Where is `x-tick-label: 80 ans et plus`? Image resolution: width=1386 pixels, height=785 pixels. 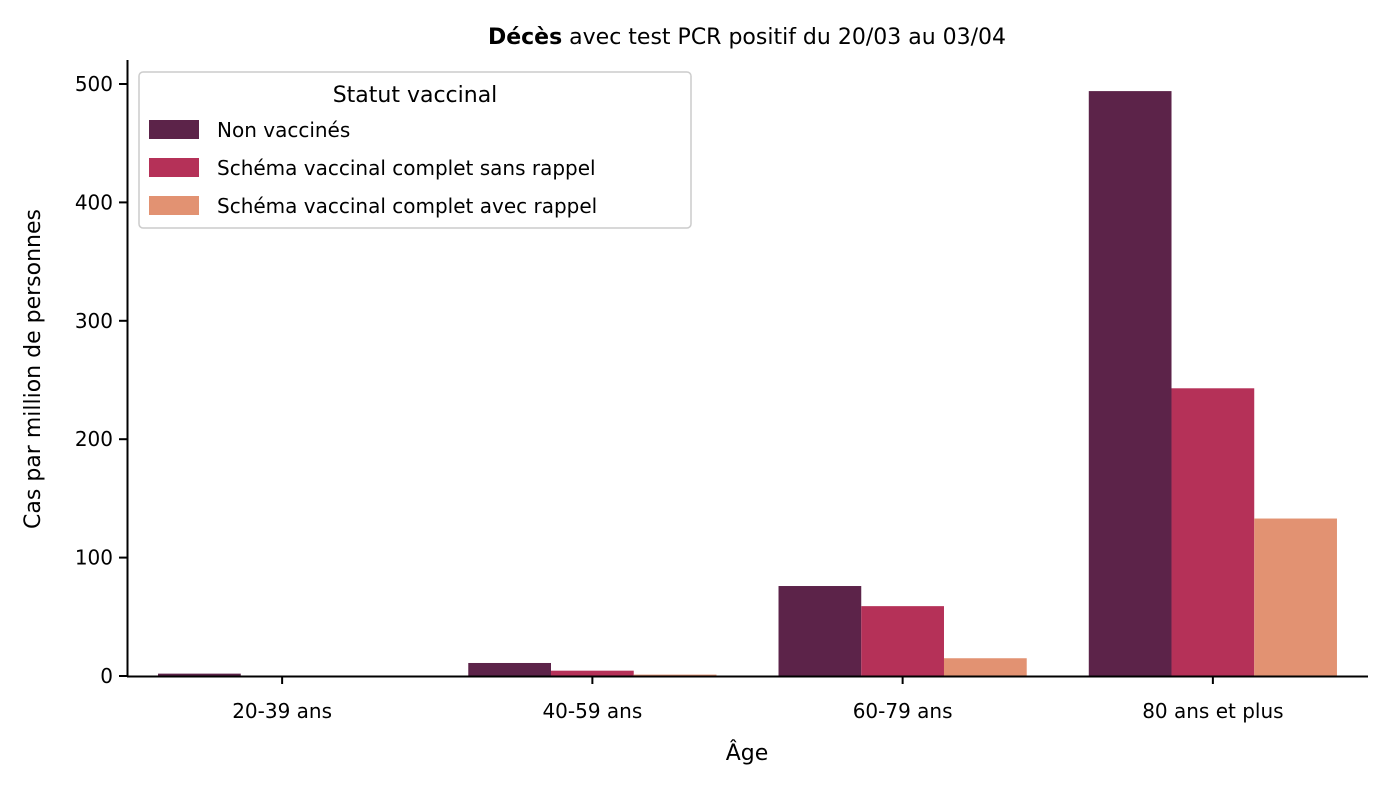 x-tick-label: 80 ans et plus is located at coordinates (1212, 711).